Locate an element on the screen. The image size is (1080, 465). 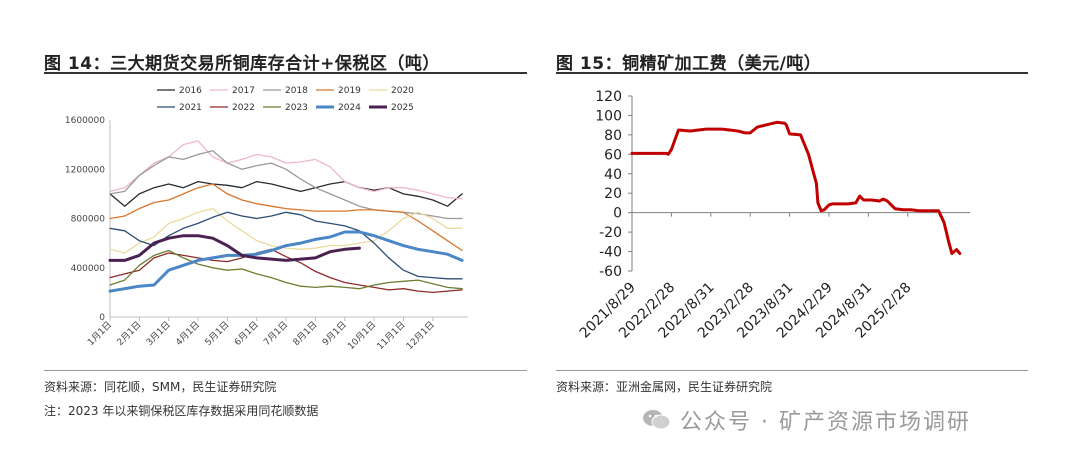
left-title-rule is located at coordinates (285, 73).